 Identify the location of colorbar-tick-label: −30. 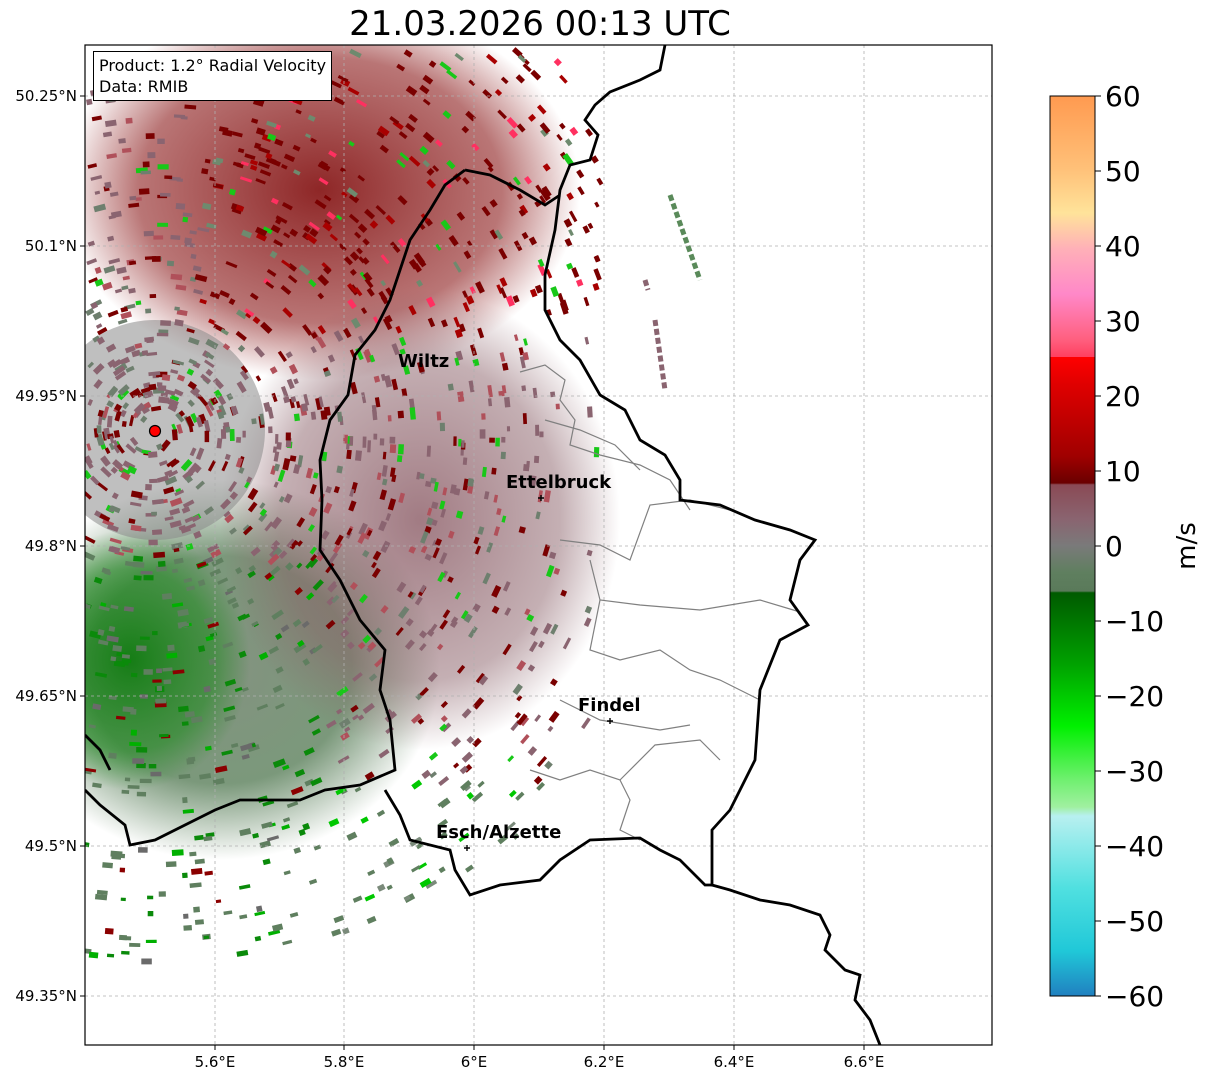
(1134, 771).